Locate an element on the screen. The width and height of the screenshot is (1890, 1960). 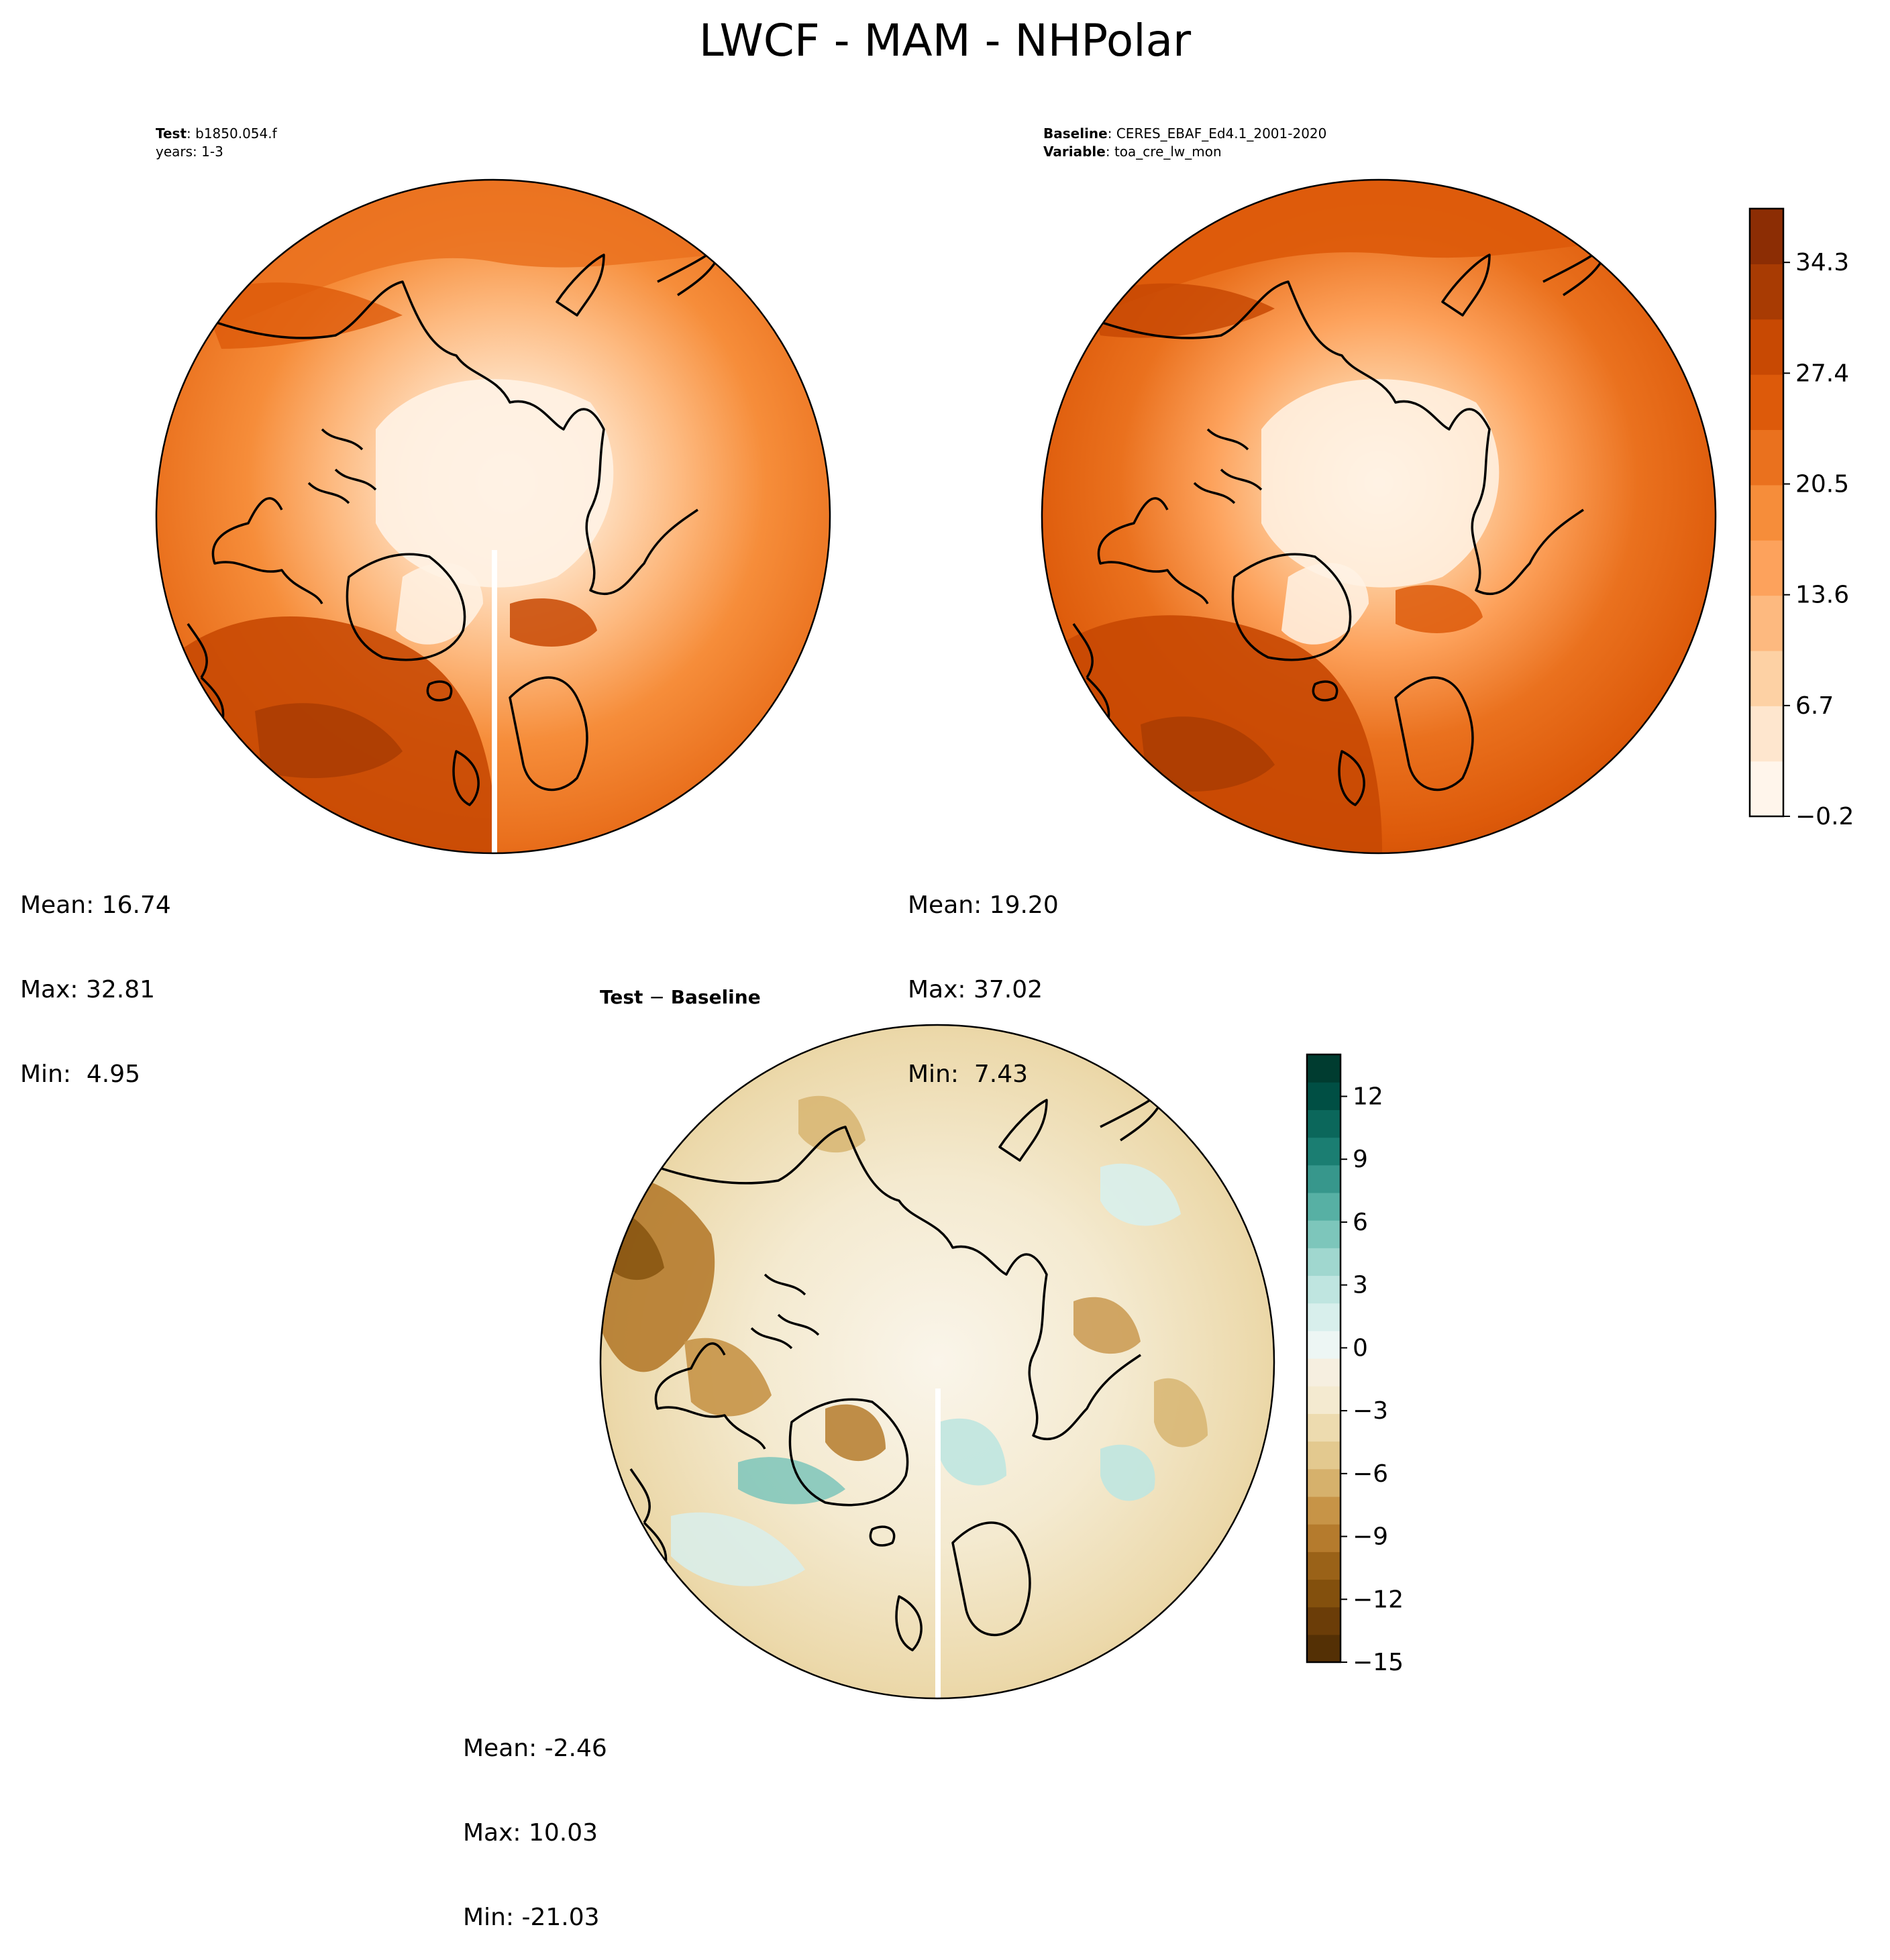
baseline-variable-value: toa_cre_lw_mon is located at coordinates (1168, 152).